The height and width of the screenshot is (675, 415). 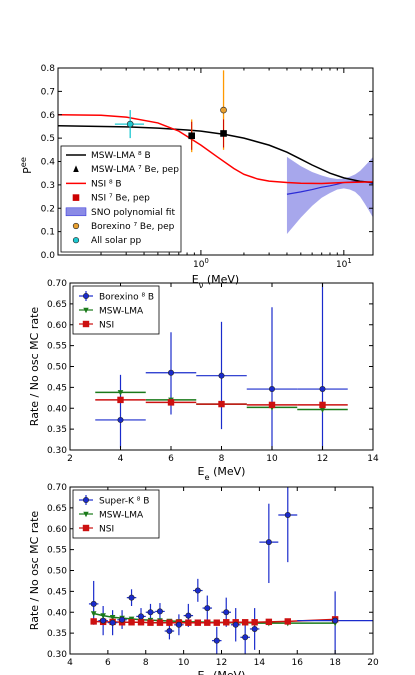 I want to click on x-axis-label: Eν (MeV), so click(x=215, y=281).